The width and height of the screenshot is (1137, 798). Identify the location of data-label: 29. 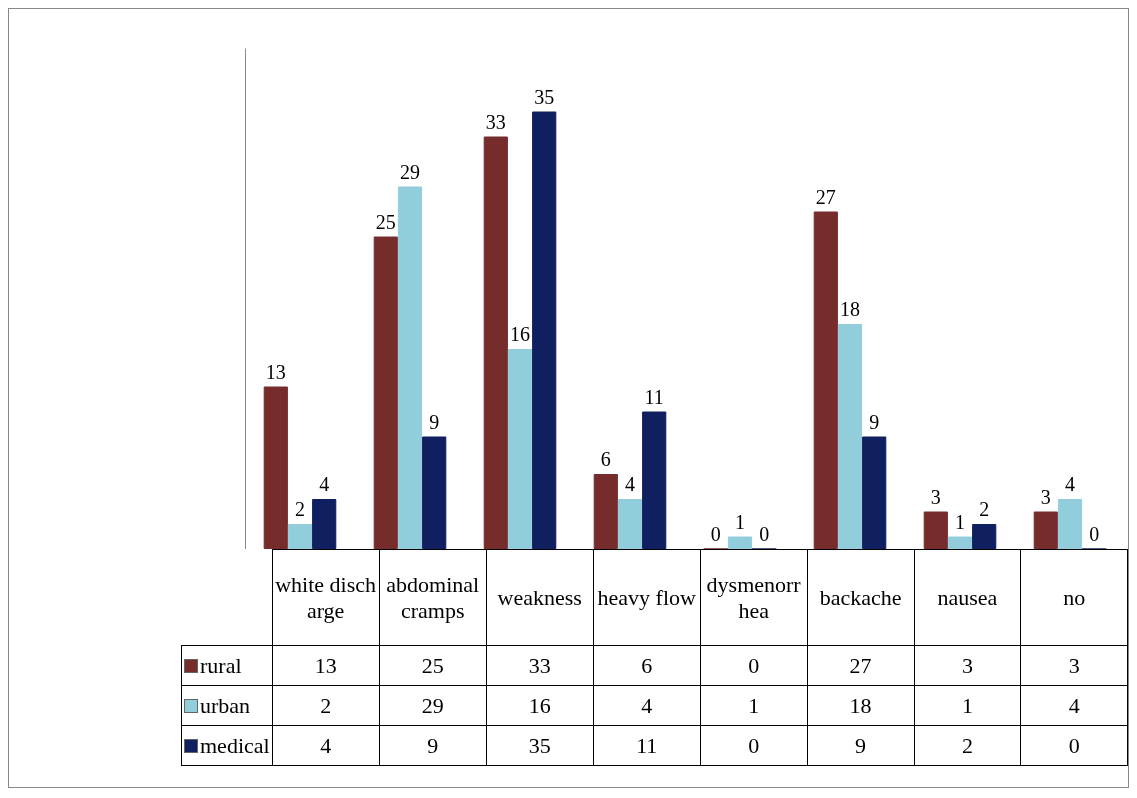
(433, 705).